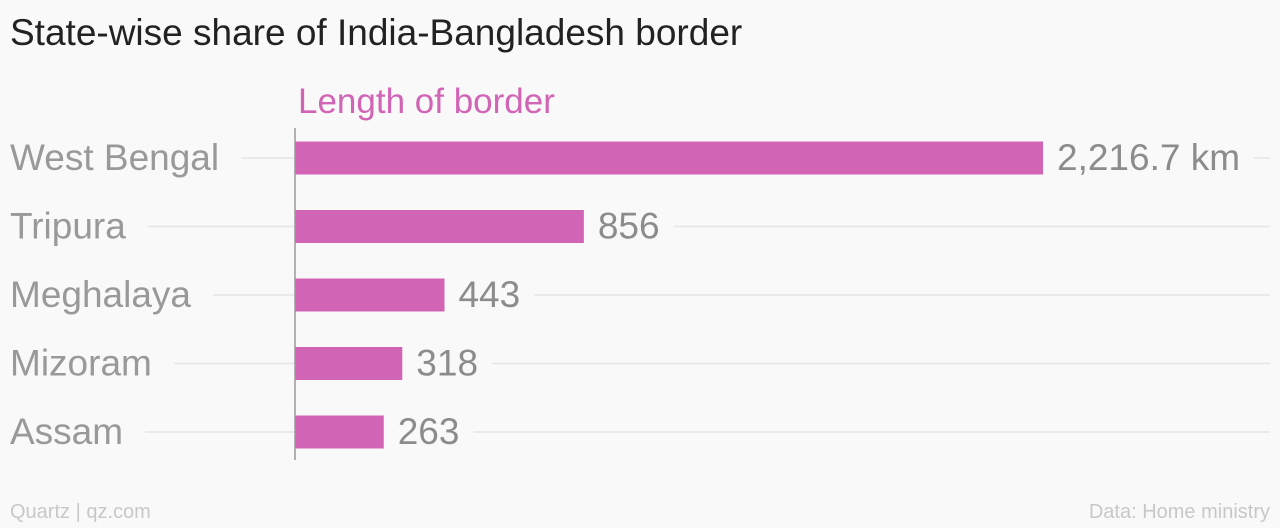  I want to click on category-label: Tripura, so click(68, 226).